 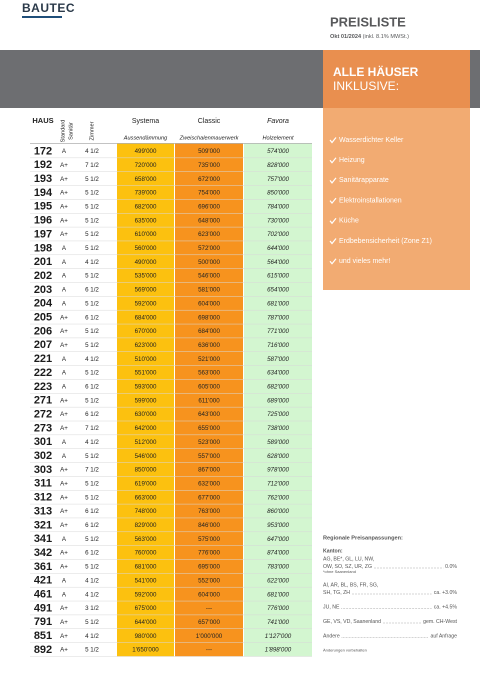 What do you see at coordinates (278, 193) in the screenshot?
I see `table-cell: 850'000` at bounding box center [278, 193].